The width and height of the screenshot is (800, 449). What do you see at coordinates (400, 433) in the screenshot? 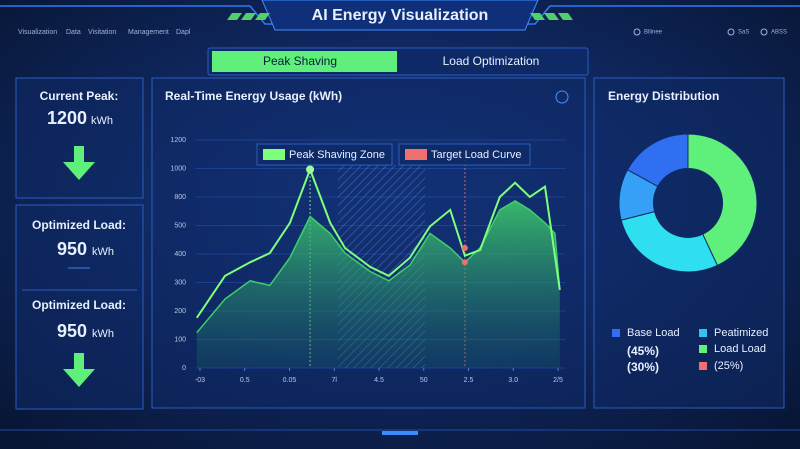
I see `footer-accent` at bounding box center [400, 433].